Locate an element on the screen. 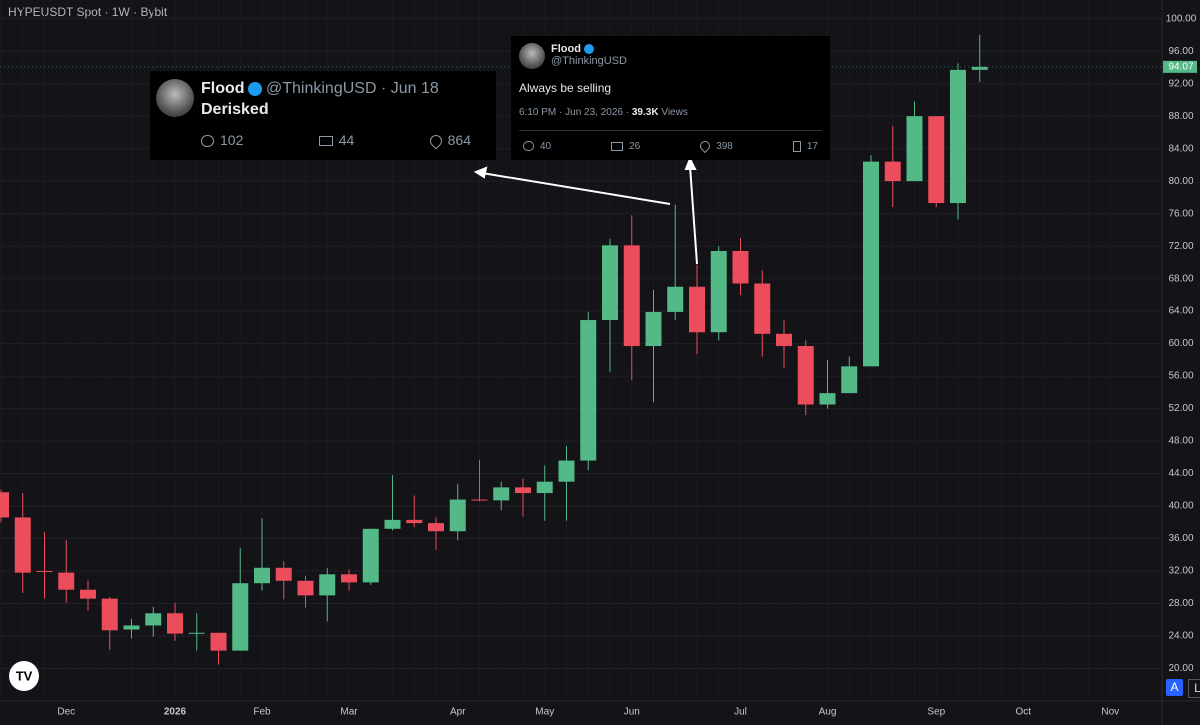  x-tick-label: Jun is located at coordinates (632, 712).